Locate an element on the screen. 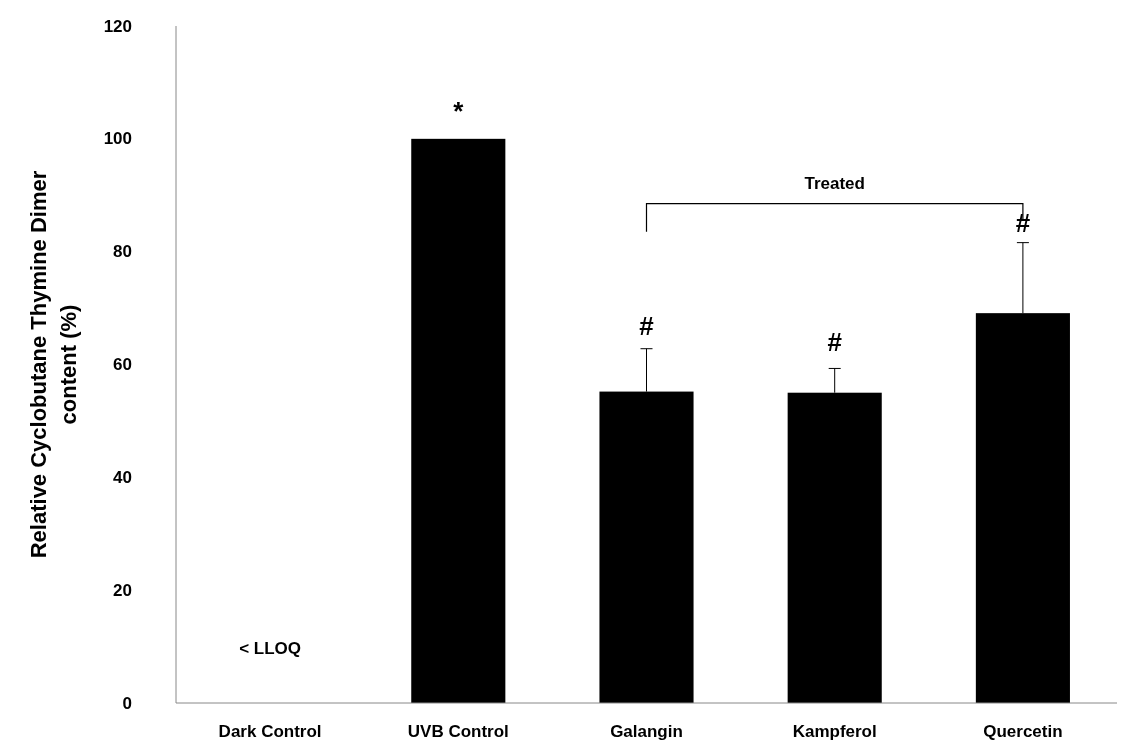  x-tick-label: Quercetin is located at coordinates (1023, 731).